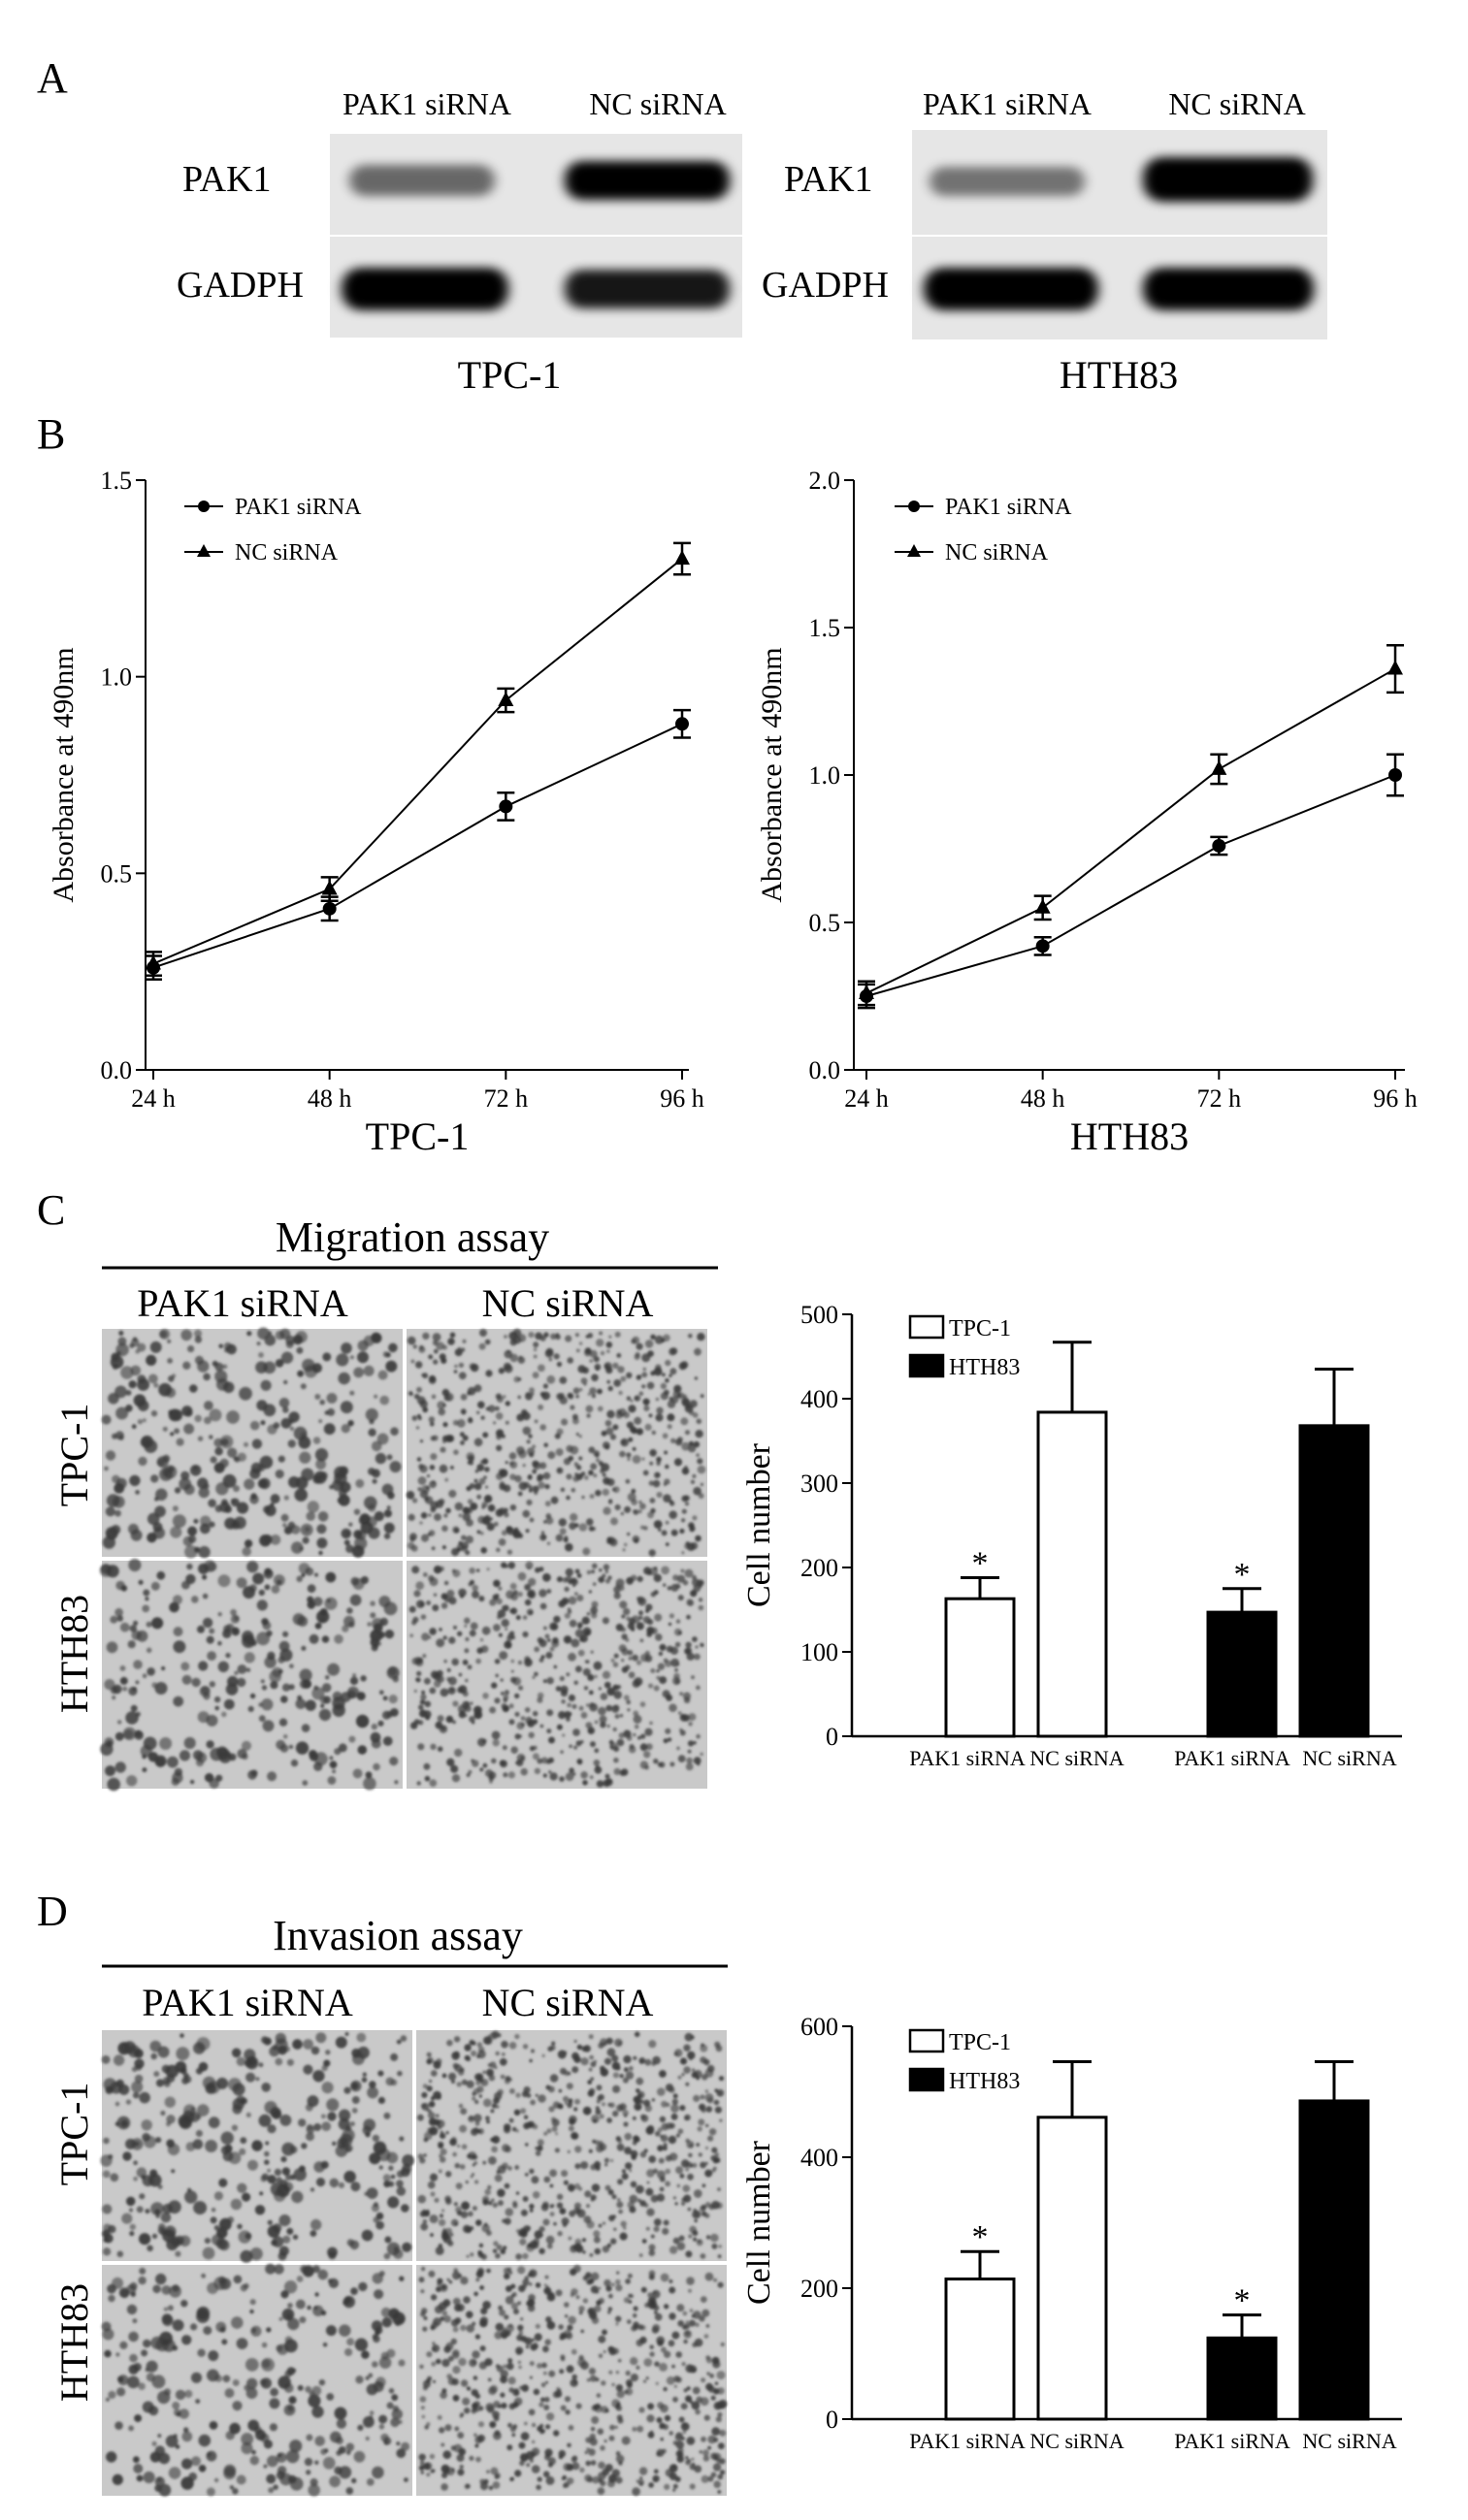 The height and width of the screenshot is (2520, 1468). Describe the element at coordinates (557, 1675) in the screenshot. I see `micrograph-image` at that location.